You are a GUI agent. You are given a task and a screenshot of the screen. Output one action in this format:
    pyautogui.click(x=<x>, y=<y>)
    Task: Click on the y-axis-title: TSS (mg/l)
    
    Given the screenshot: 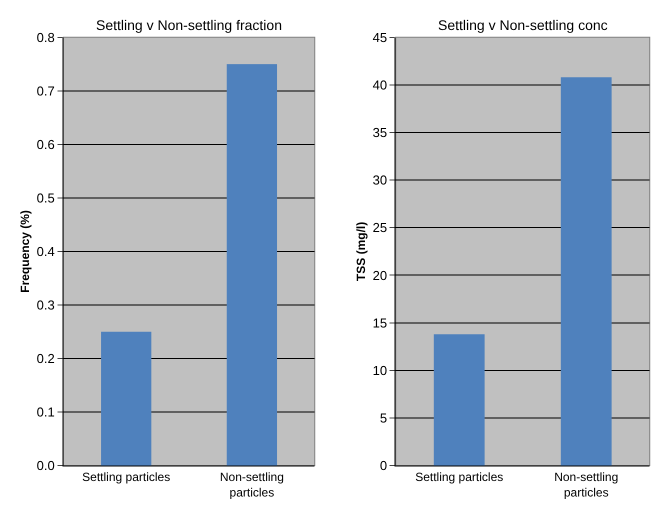 What is the action you would take?
    pyautogui.click(x=361, y=252)
    